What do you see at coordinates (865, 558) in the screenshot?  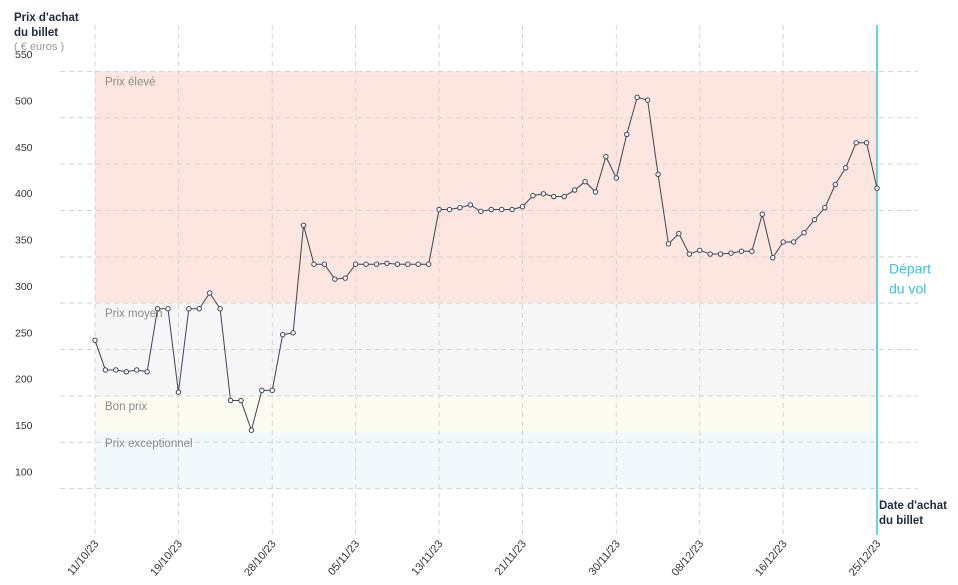 I see `x-tick-label: 25/12/23` at bounding box center [865, 558].